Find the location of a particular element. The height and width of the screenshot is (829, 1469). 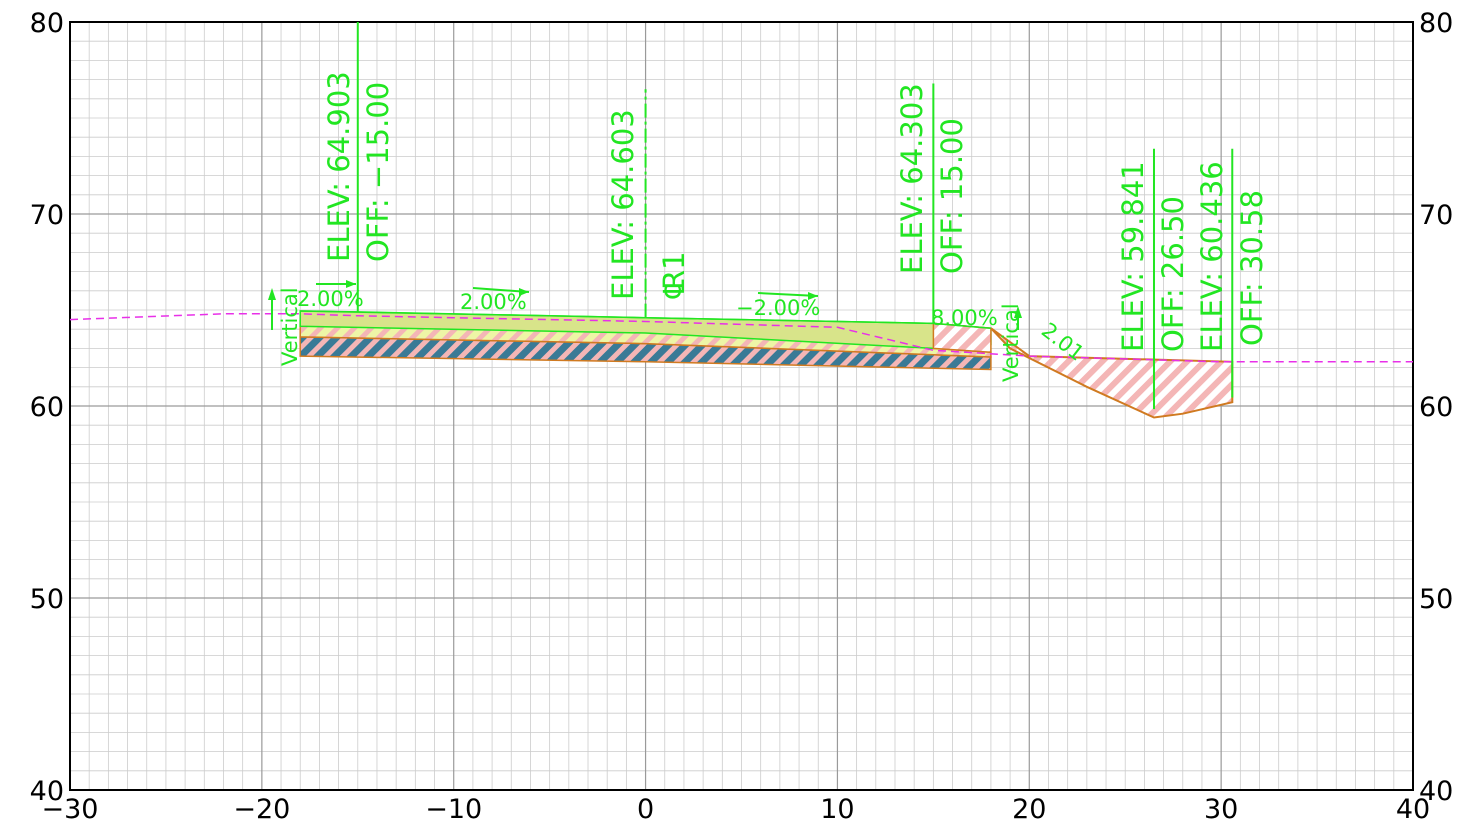

y-tick-label-left: 70 is located at coordinates (47, 215).